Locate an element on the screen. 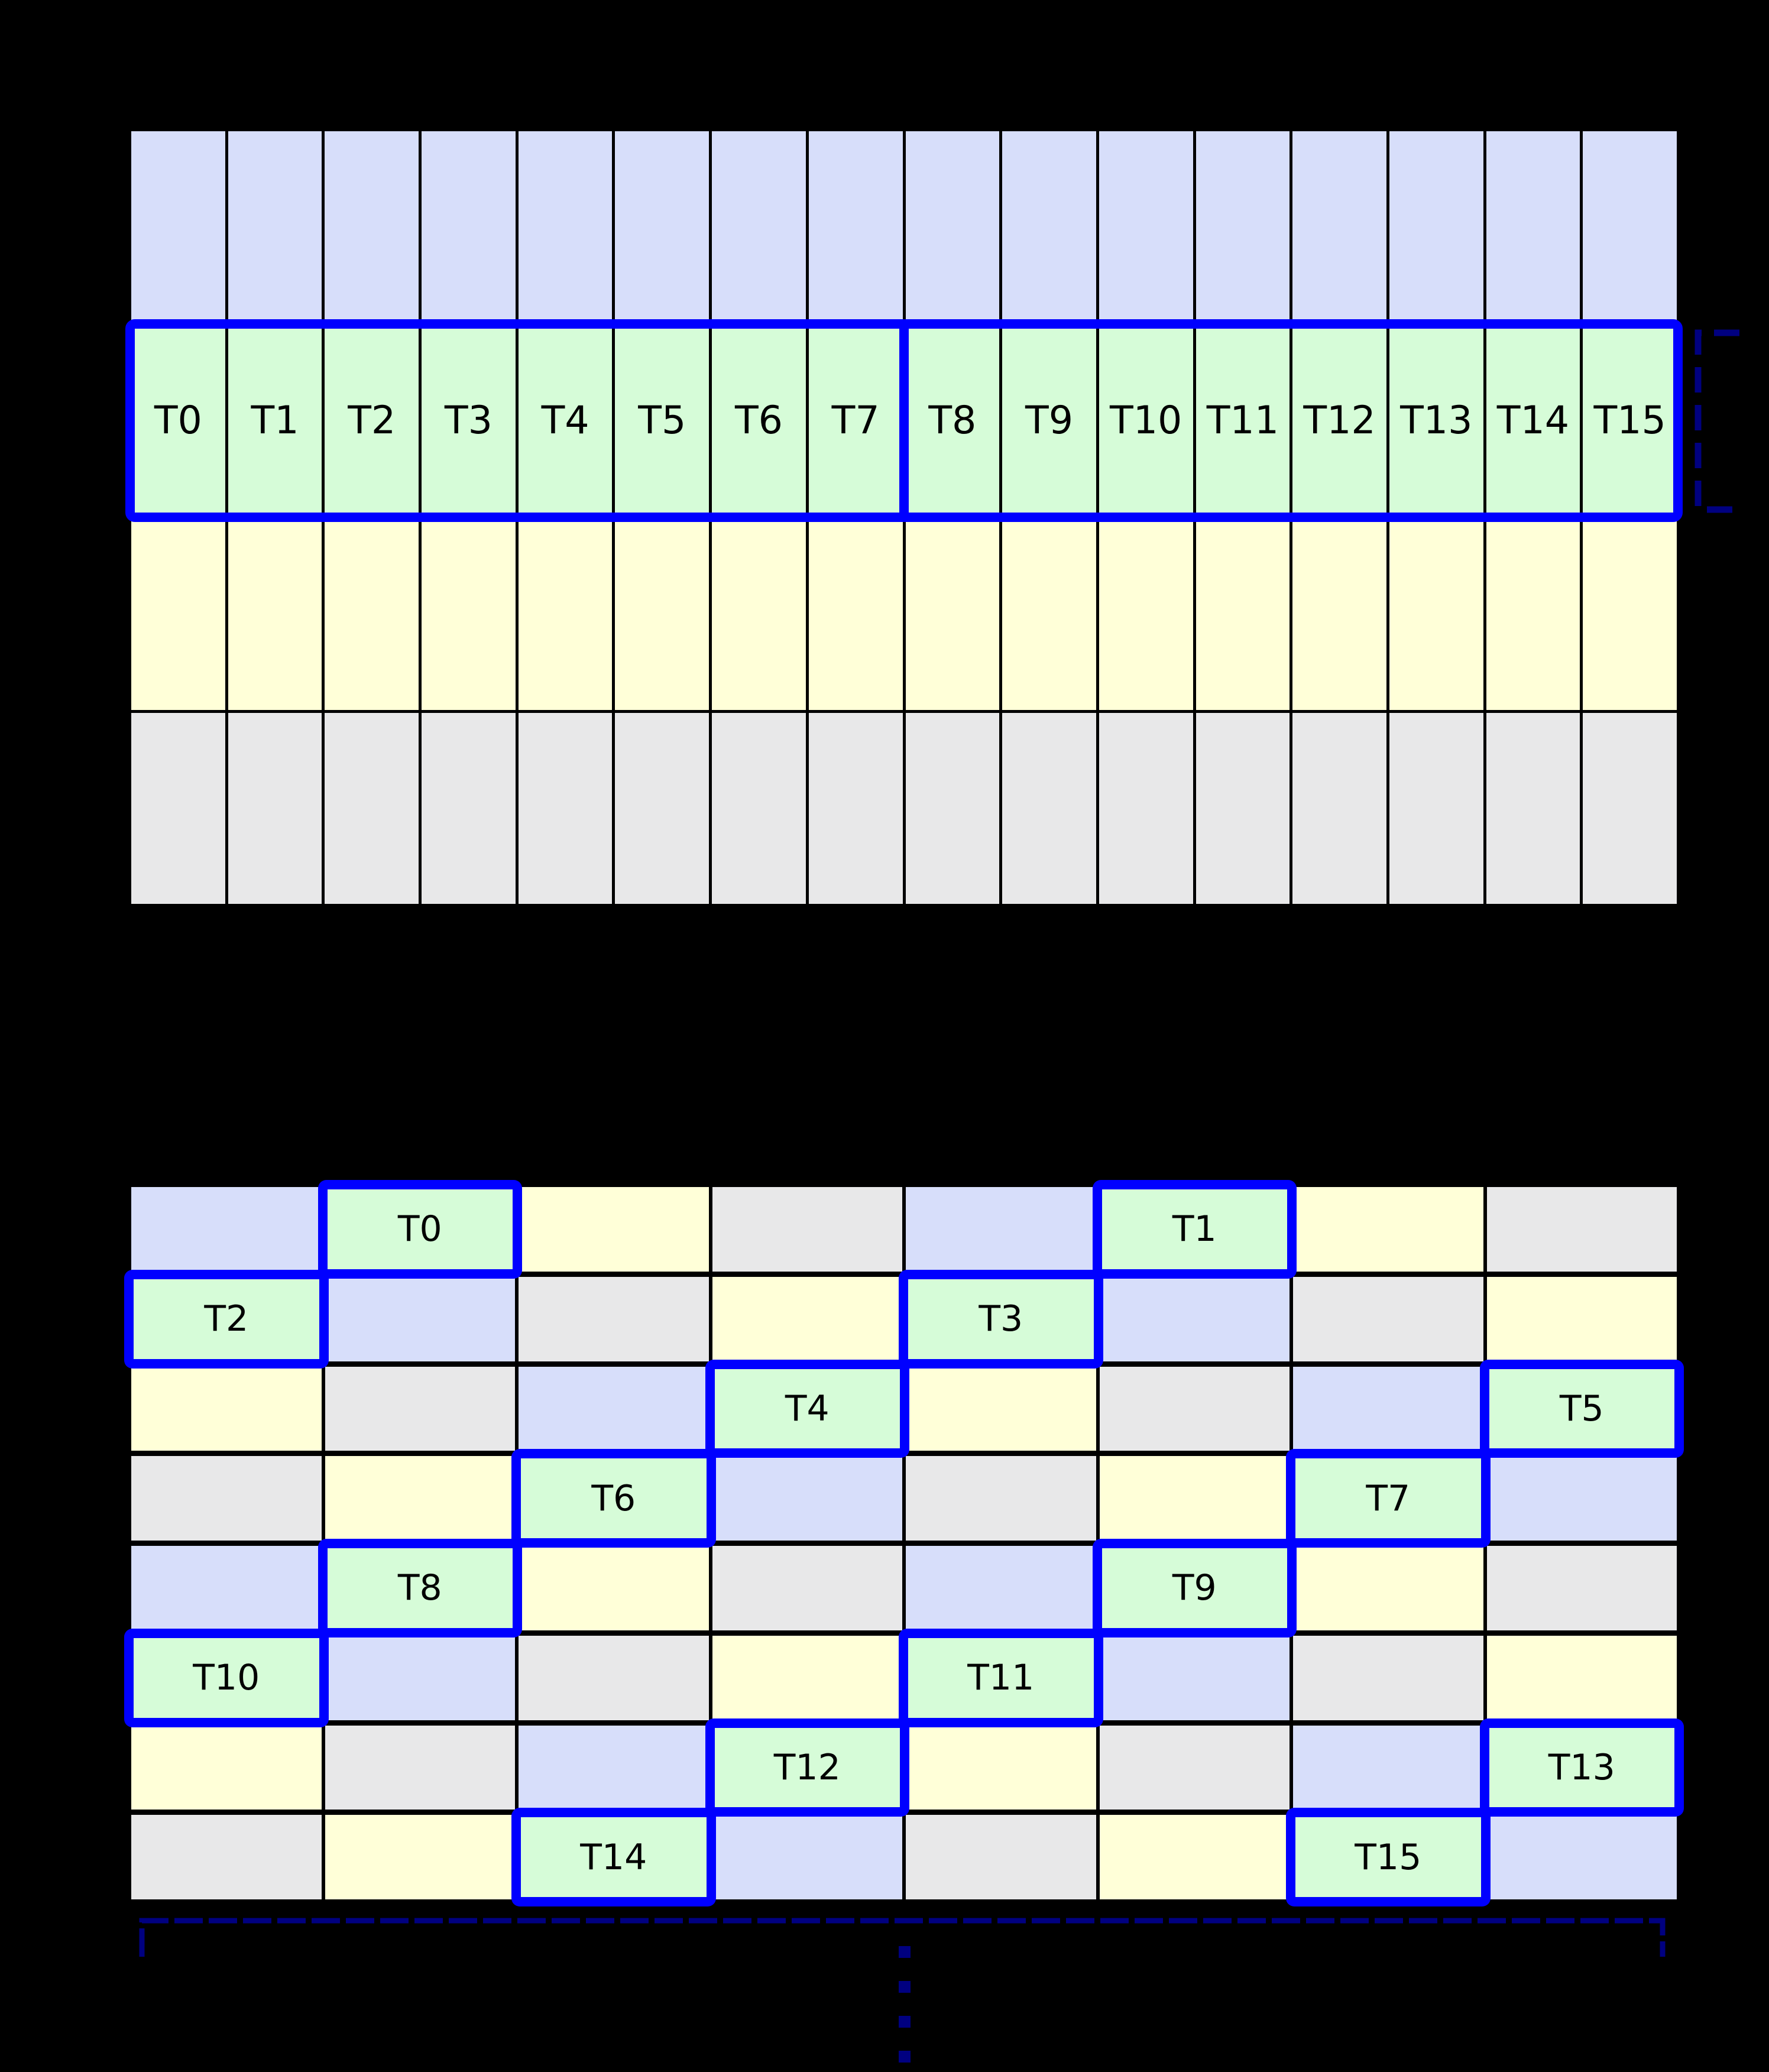 This screenshot has height=2072, width=1769. half-warp-divider is located at coordinates (904, 421).